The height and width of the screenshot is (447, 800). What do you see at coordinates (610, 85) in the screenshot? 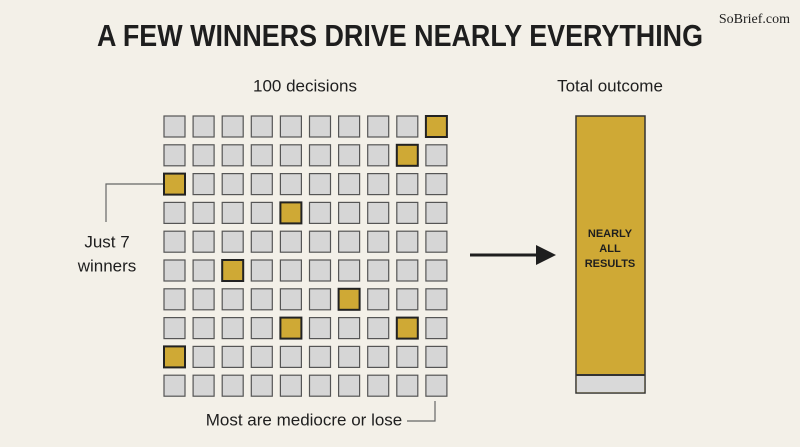
I see `outcome-label: Total outcome` at bounding box center [610, 85].